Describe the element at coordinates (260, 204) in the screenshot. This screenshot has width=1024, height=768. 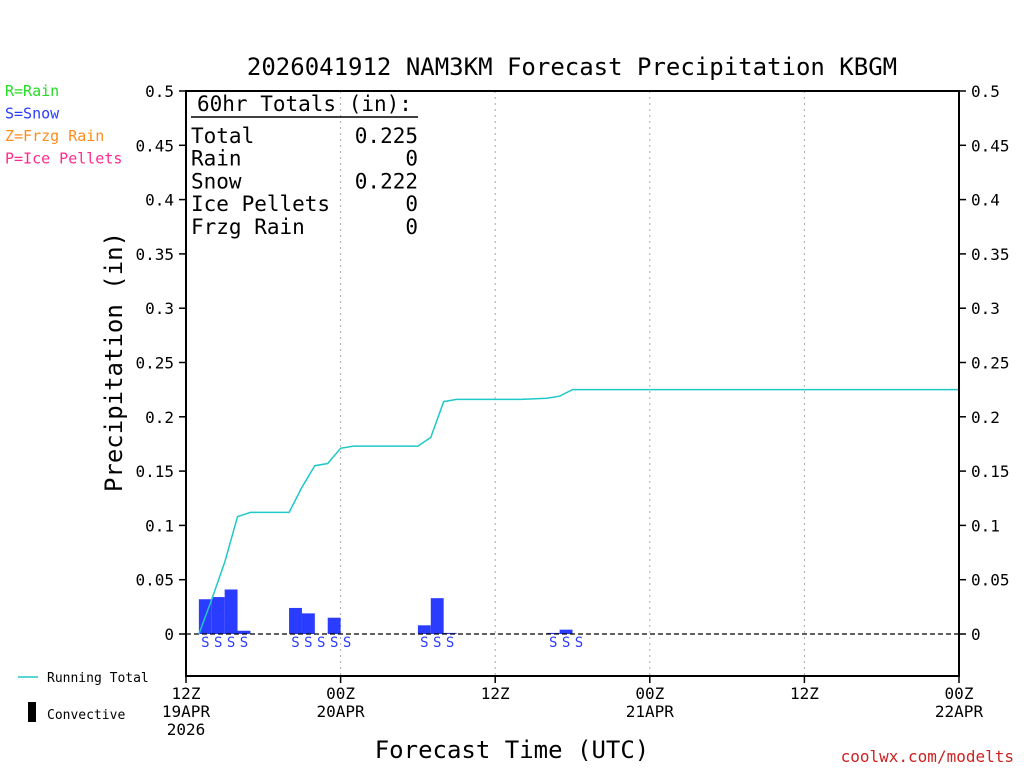
I see `totals-label-3: Ice Pellets` at that location.